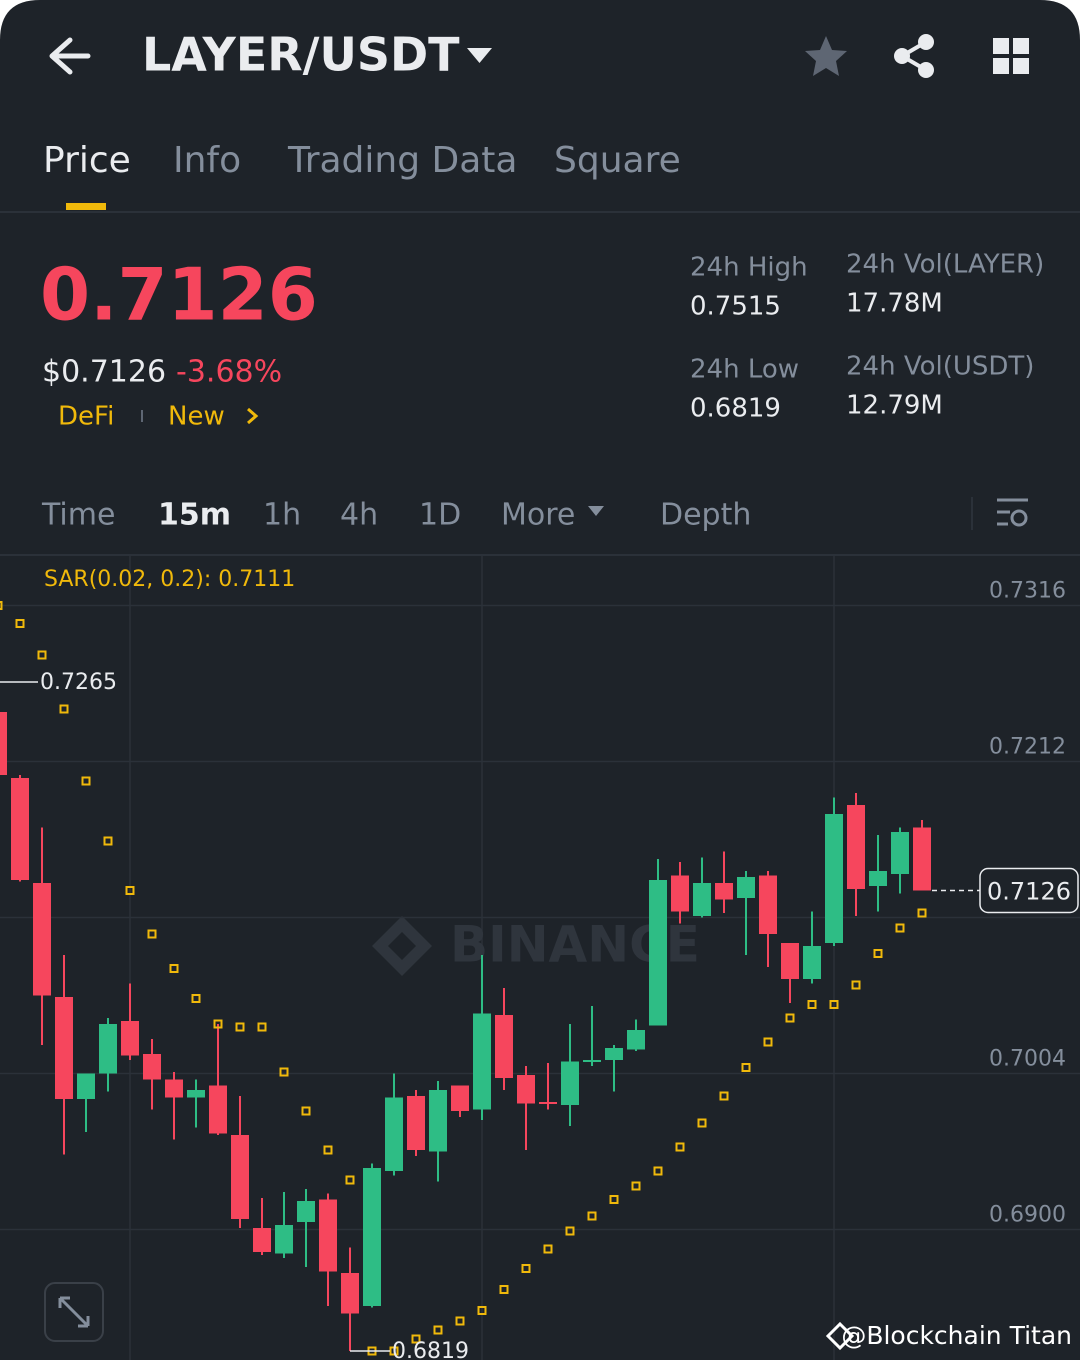 This screenshot has height=1360, width=1080. What do you see at coordinates (1027, 747) in the screenshot?
I see `y-tick-label: 0.7212` at bounding box center [1027, 747].